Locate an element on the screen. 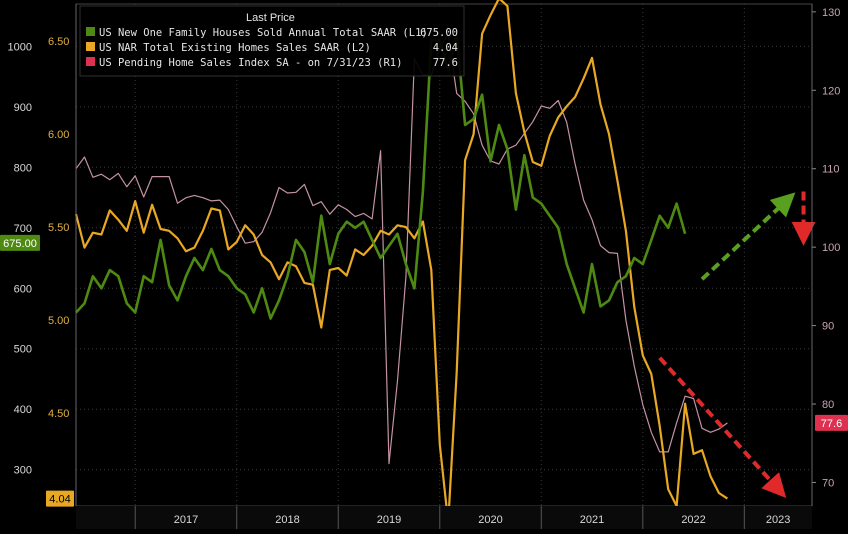 Image resolution: width=848 pixels, height=534 pixels. tag-l1-text: 675.00 is located at coordinates (20, 244).